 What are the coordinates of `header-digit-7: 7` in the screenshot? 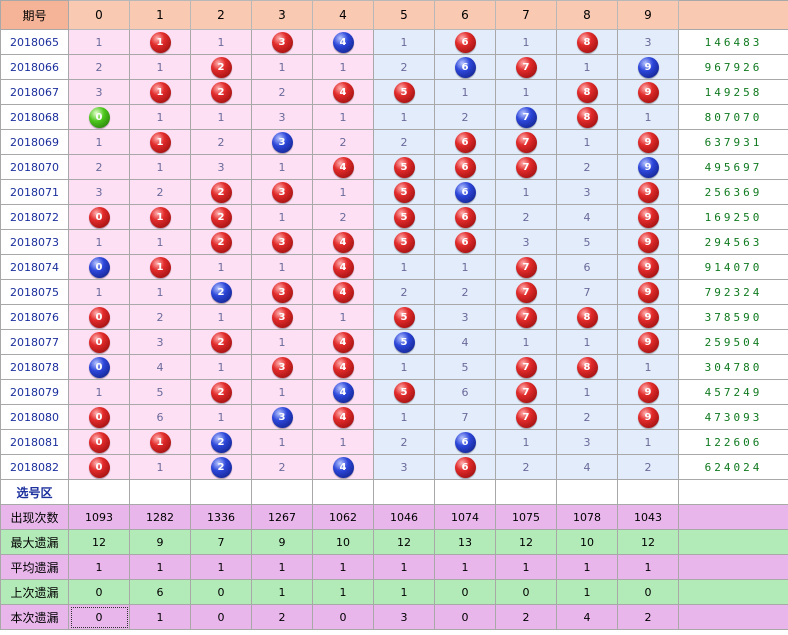 It's located at (526, 15).